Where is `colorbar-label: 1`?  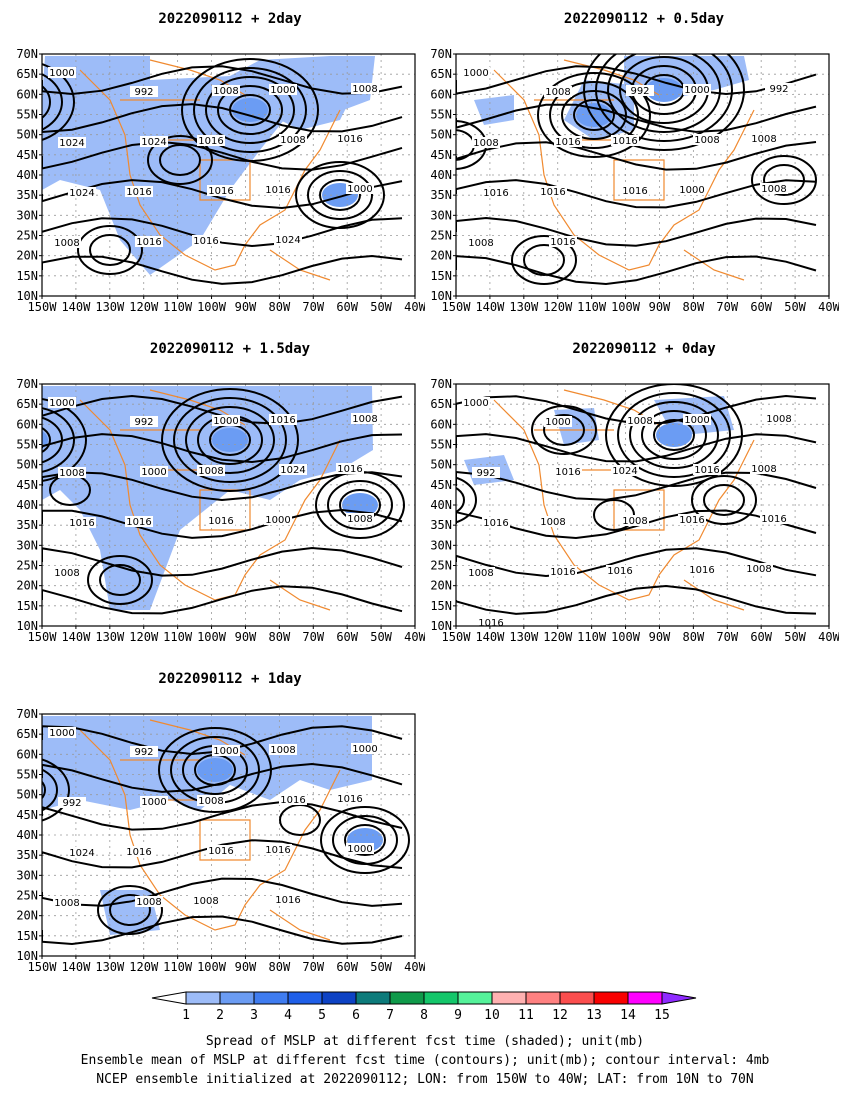 colorbar-label: 1 is located at coordinates (186, 1015).